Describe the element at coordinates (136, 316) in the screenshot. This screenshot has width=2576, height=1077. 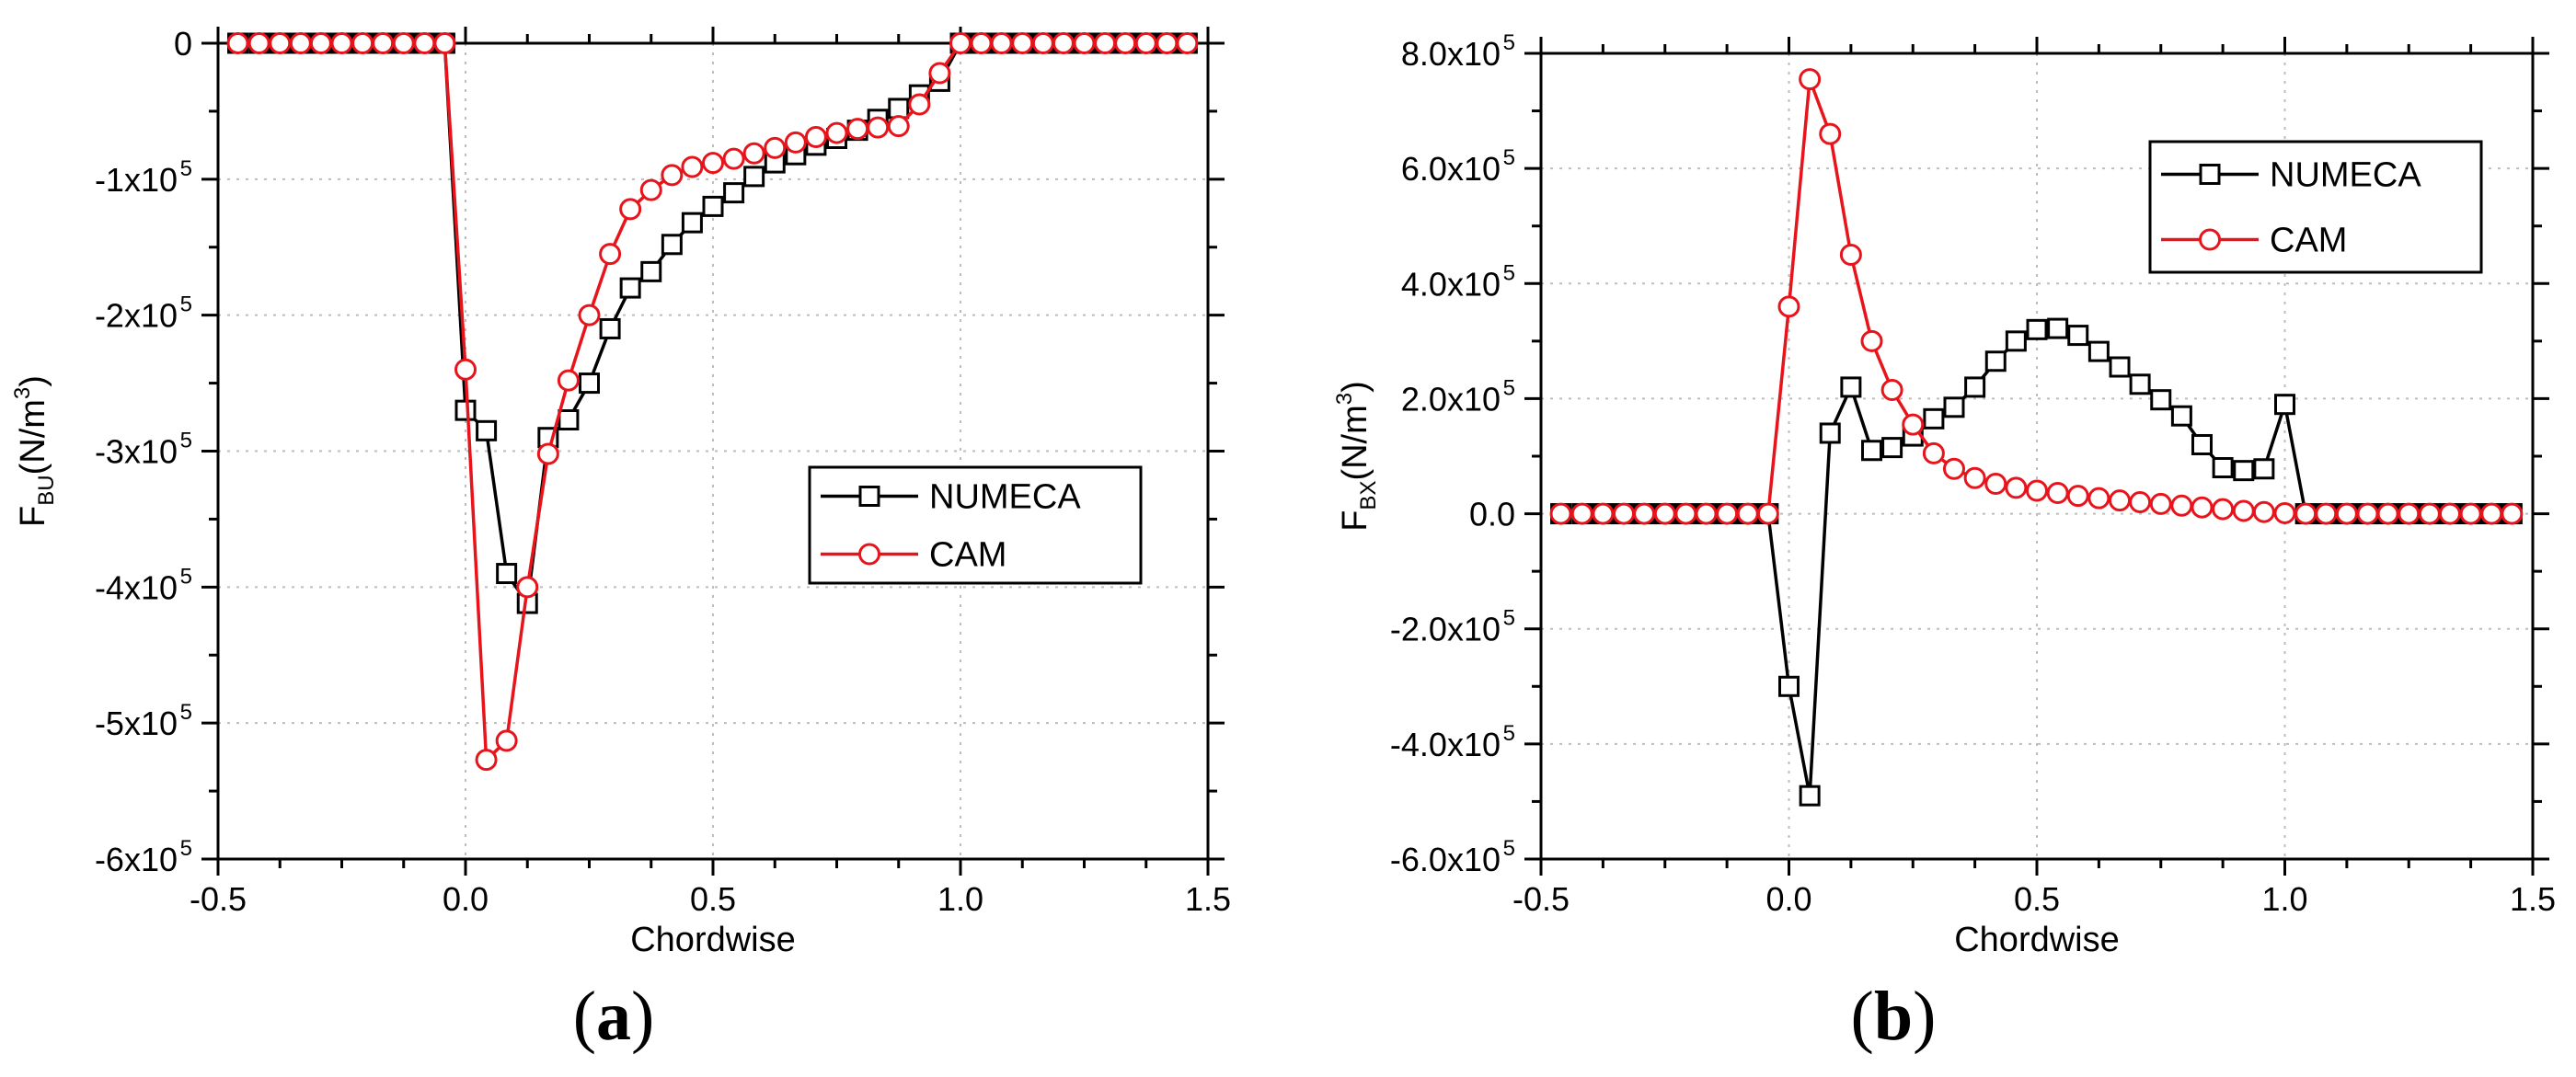
I see `y-tick-label: -2x10` at that location.